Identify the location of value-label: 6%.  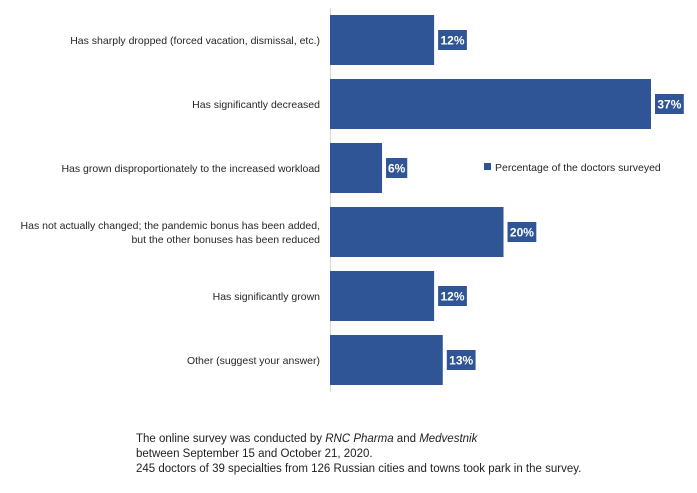
(397, 169).